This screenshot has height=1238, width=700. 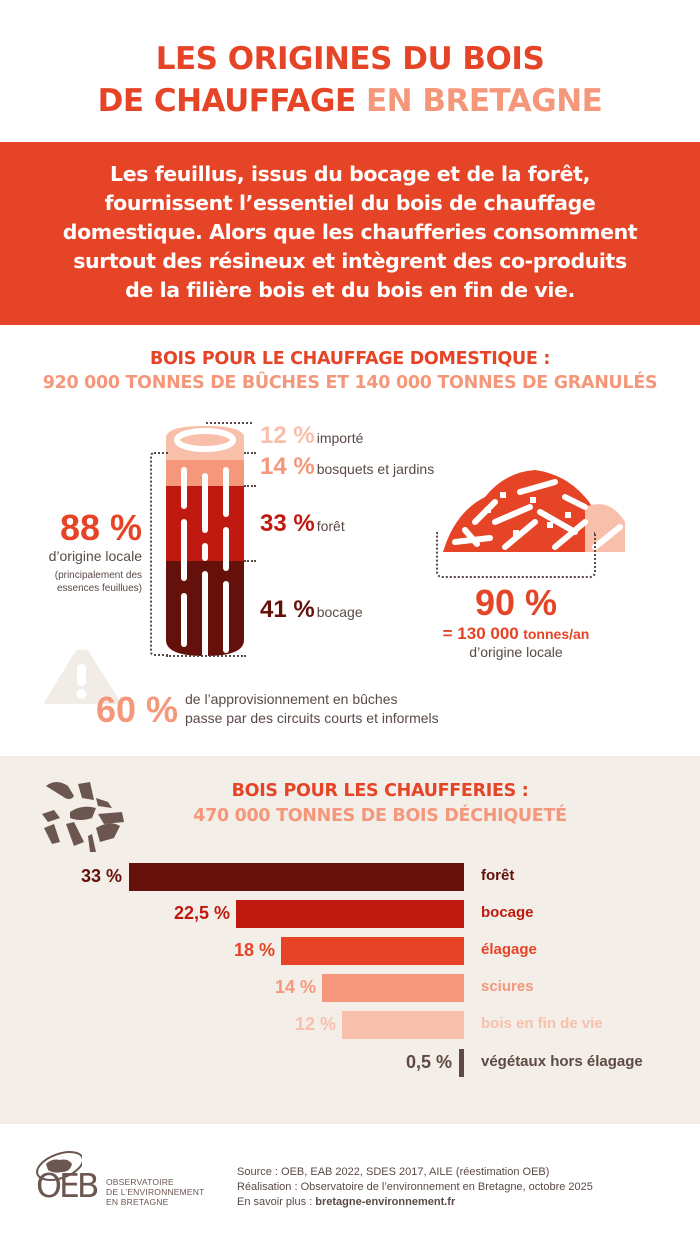 What do you see at coordinates (296, 877) in the screenshot?
I see `bar-foret` at bounding box center [296, 877].